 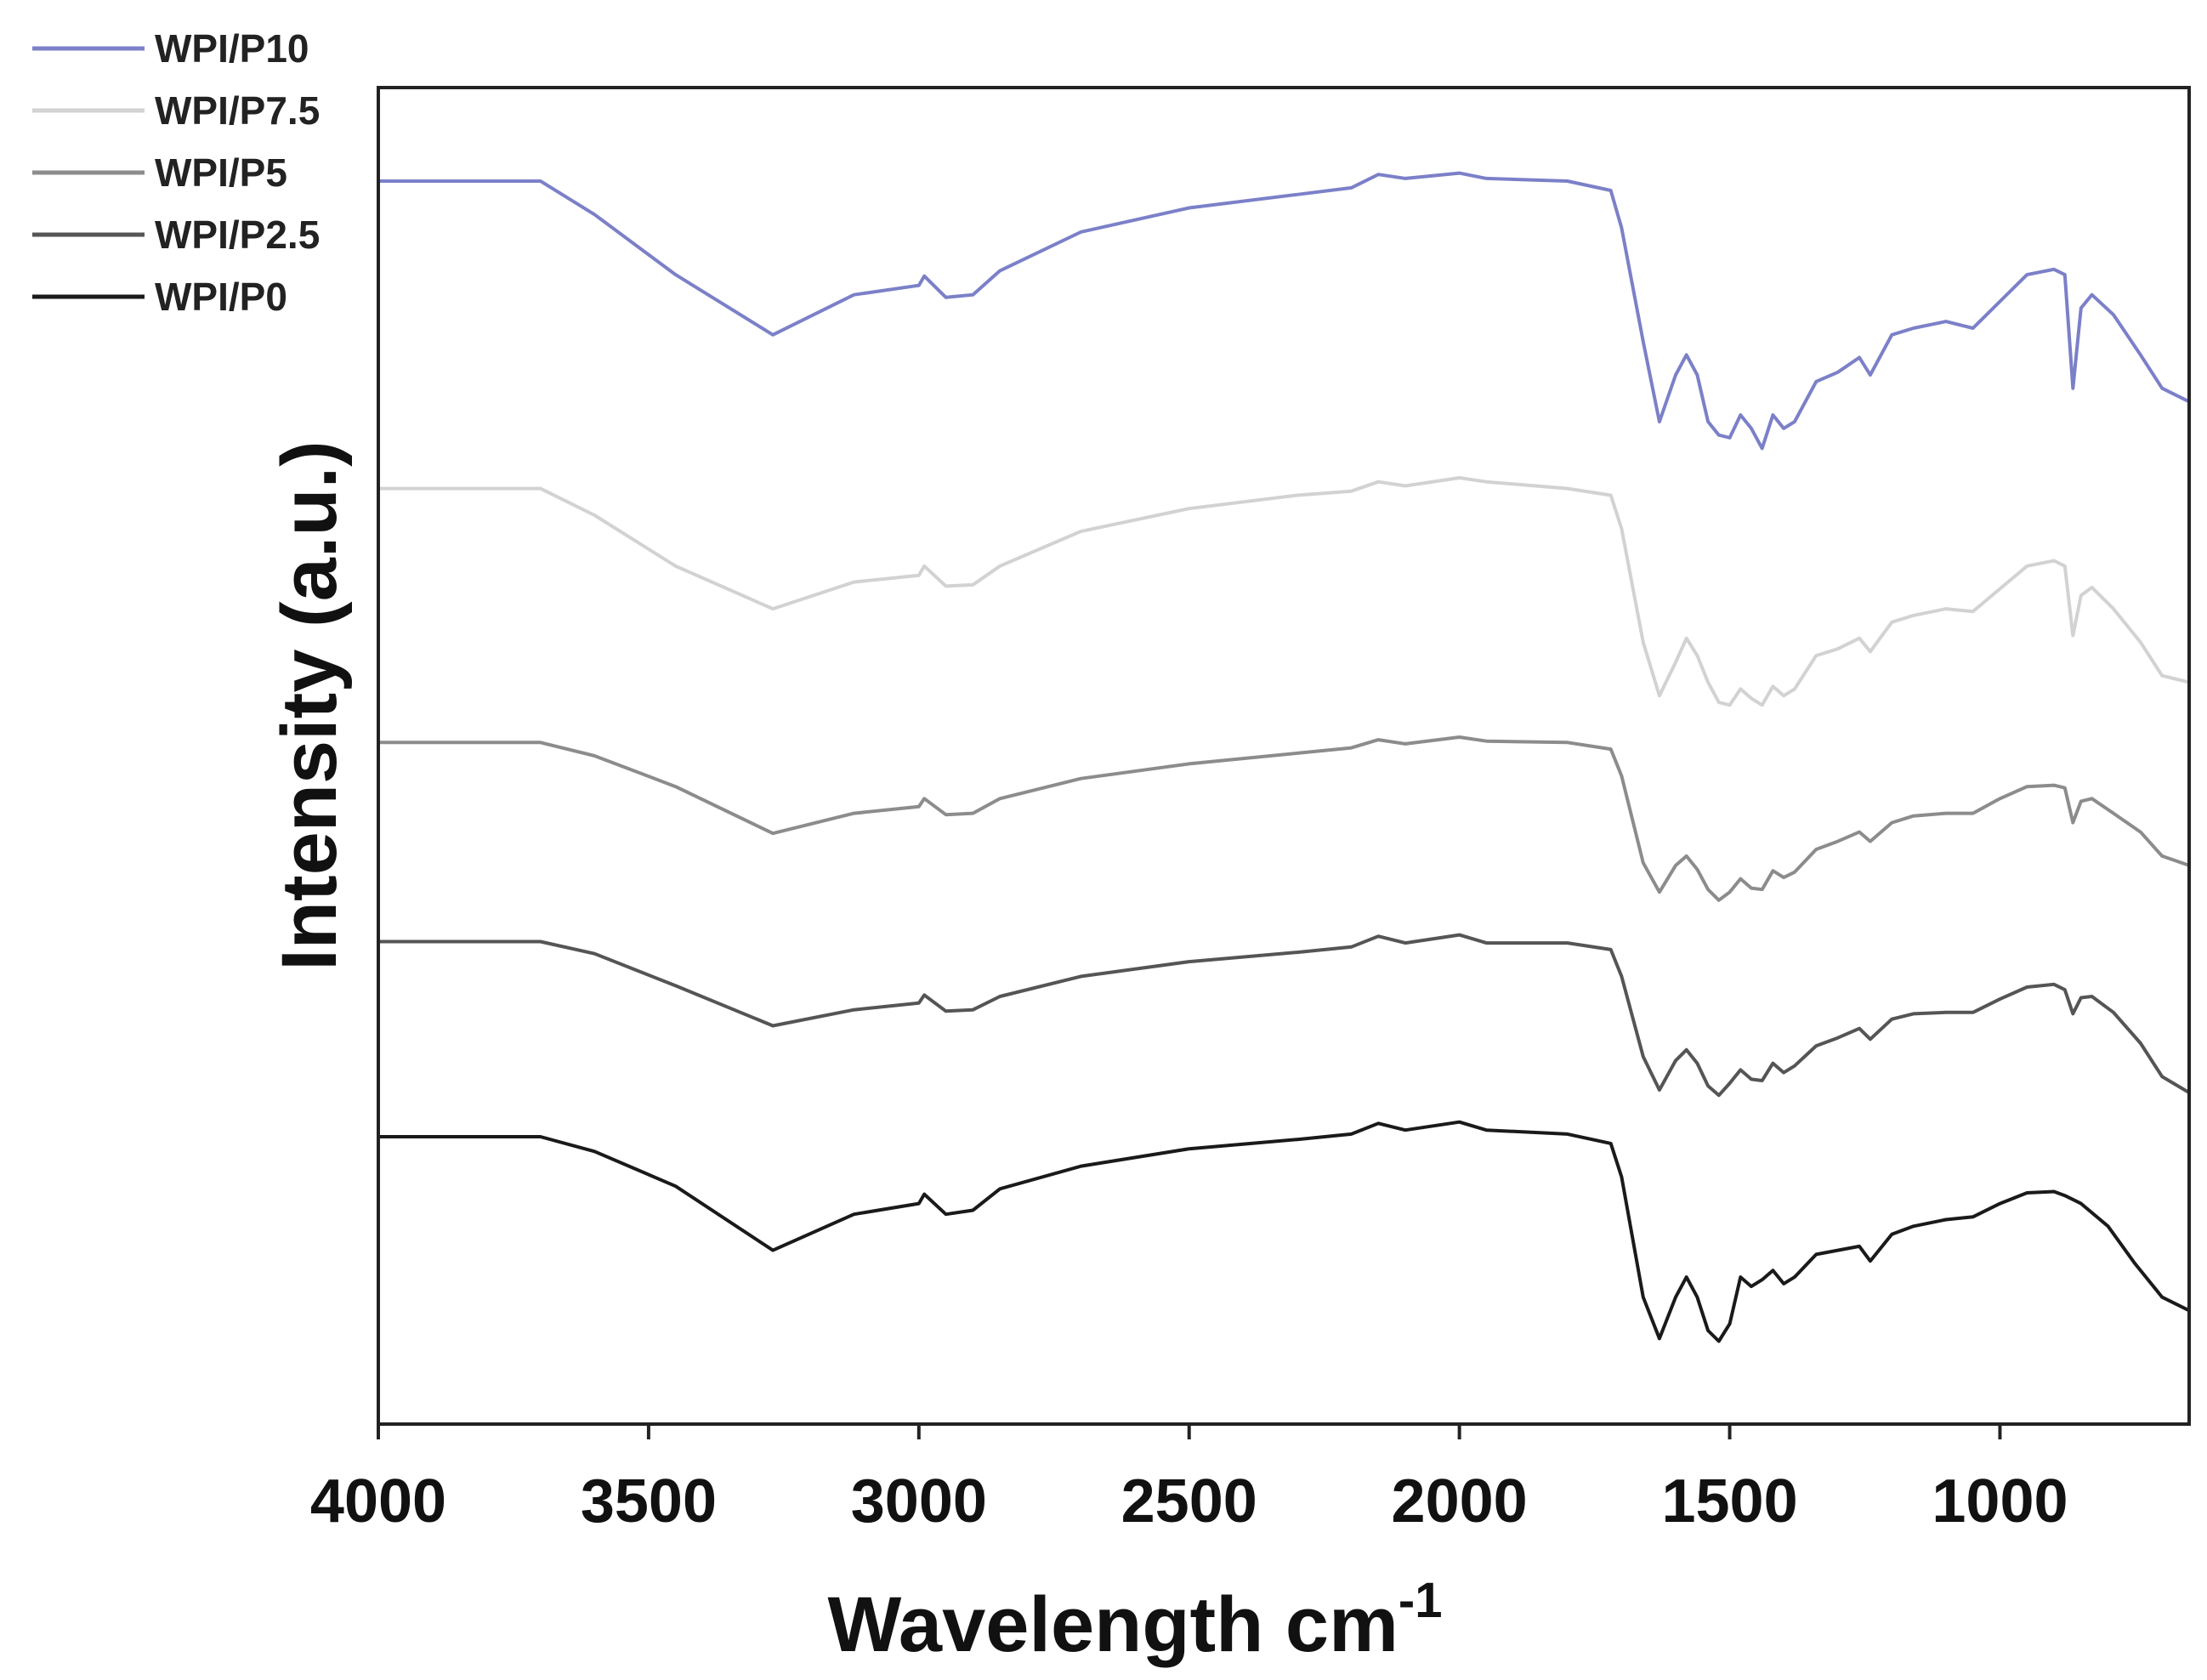 I want to click on x-tick-label: 1000, so click(x=2000, y=1501).